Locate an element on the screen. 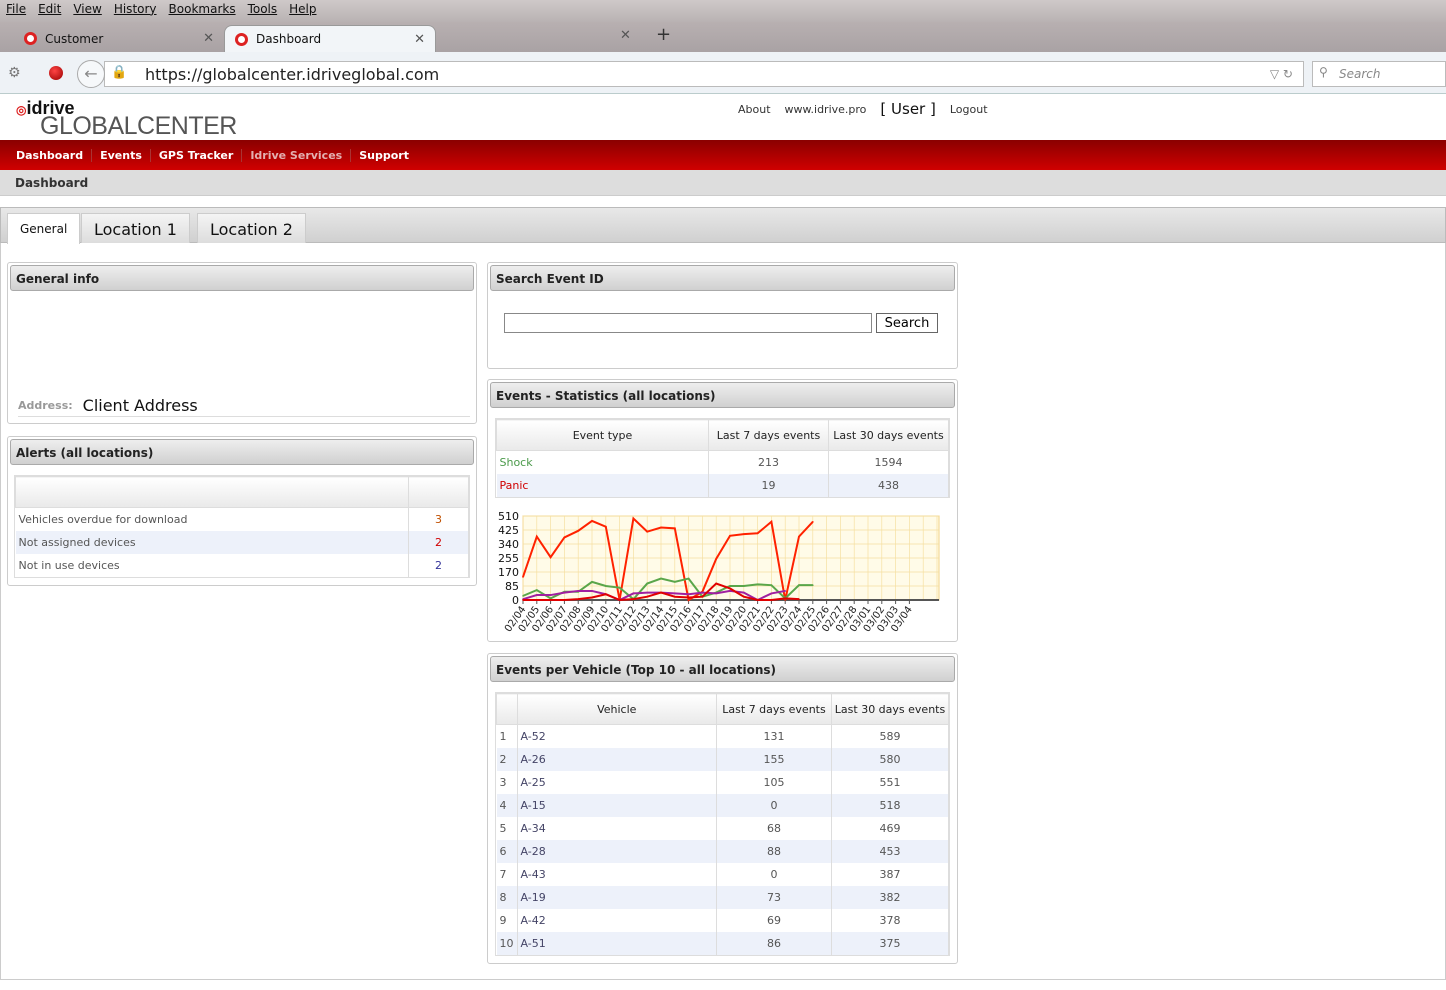 The image size is (1446, 990). browser-tab-customer: Customer ✕ is located at coordinates (119, 38).